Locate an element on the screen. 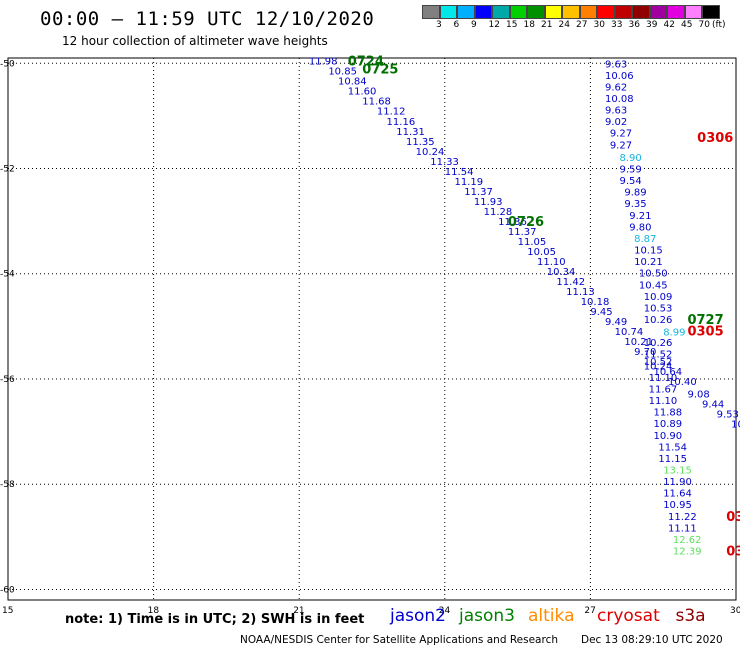  swh-value-label: 10.95 is located at coordinates (677, 505).